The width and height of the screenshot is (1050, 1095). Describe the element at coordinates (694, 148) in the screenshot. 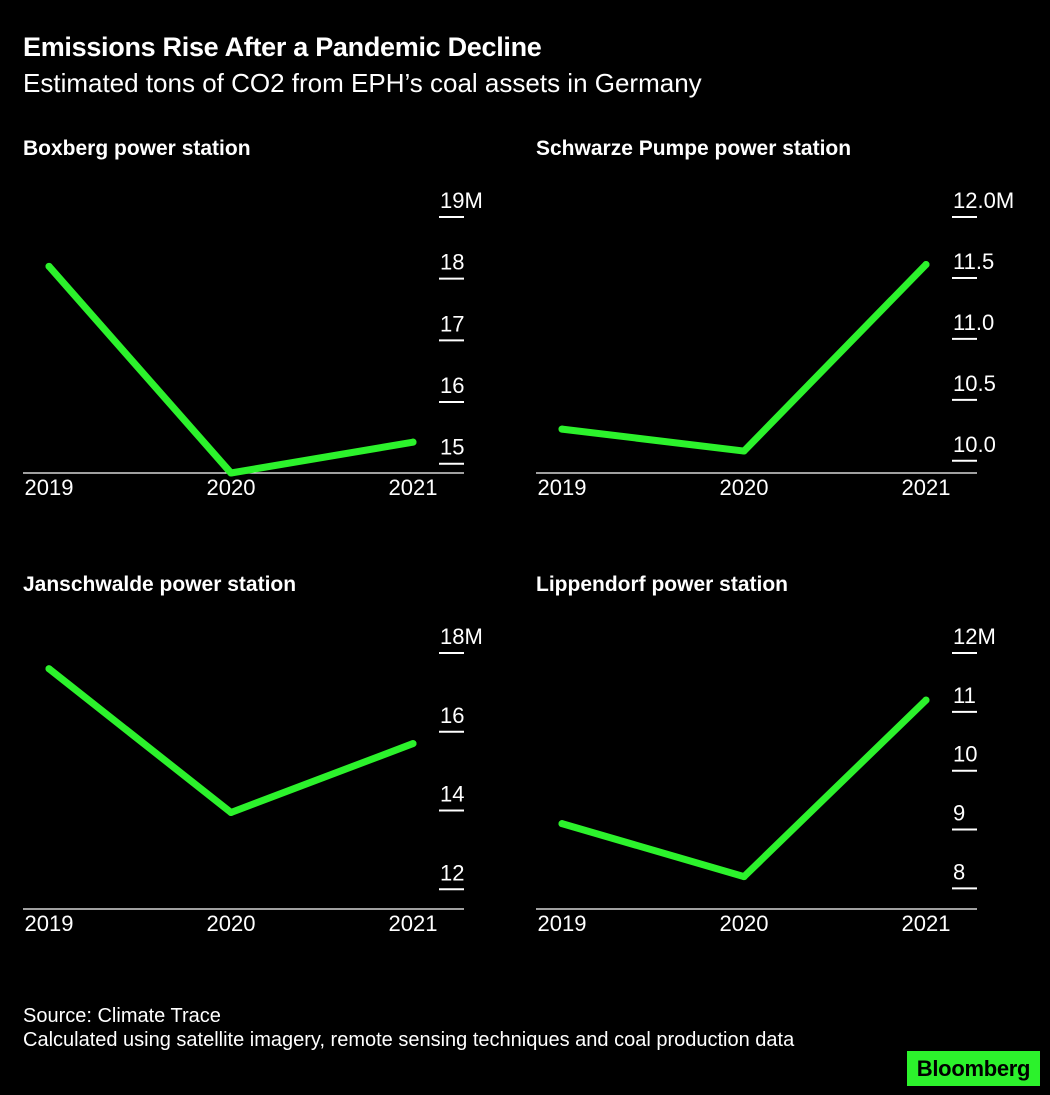

I see `panel-title: Schwarze Pumpe power station` at that location.